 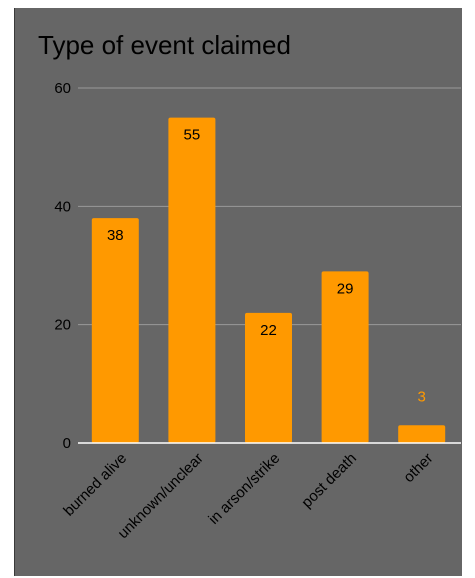 I want to click on y-tick-label: 0, so click(x=67, y=443).